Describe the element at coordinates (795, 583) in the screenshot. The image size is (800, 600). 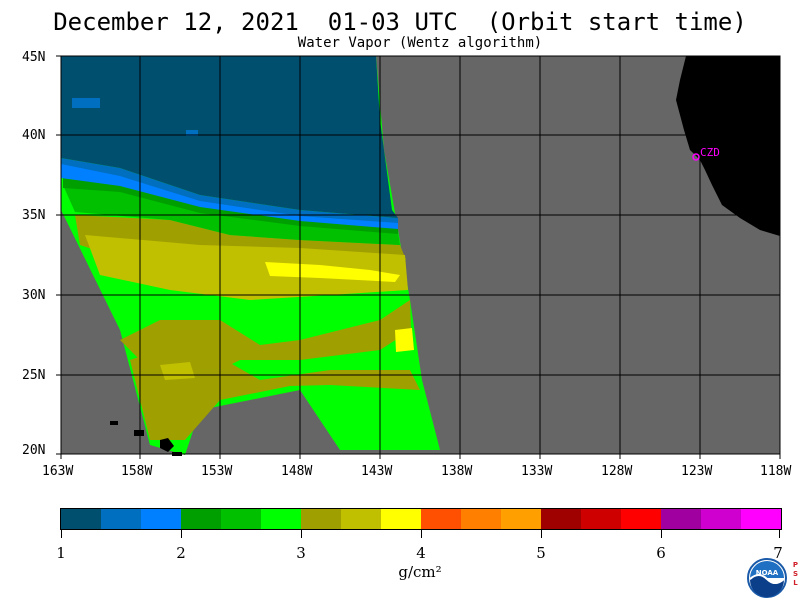
I see `psl-letter: L` at that location.